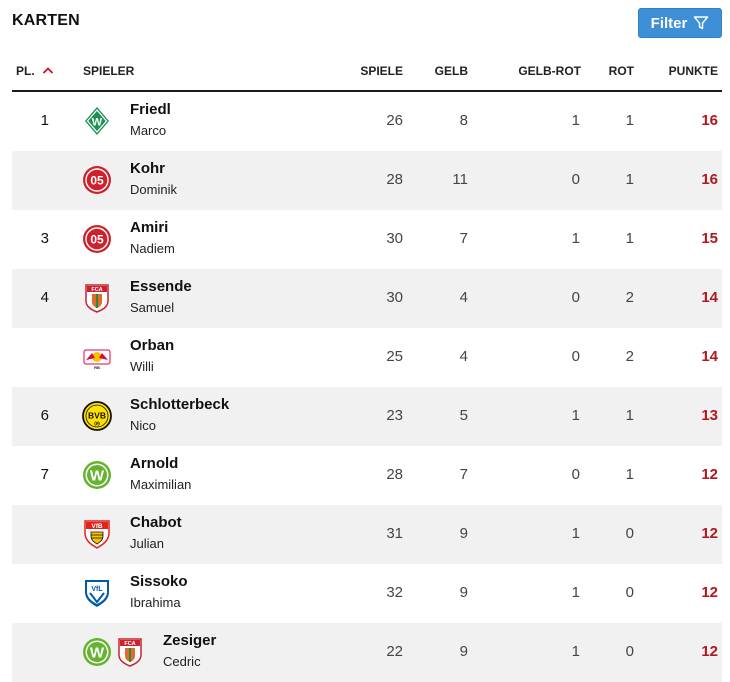 This screenshot has width=730, height=682. What do you see at coordinates (709, 415) in the screenshot?
I see `points-cell: 13` at bounding box center [709, 415].